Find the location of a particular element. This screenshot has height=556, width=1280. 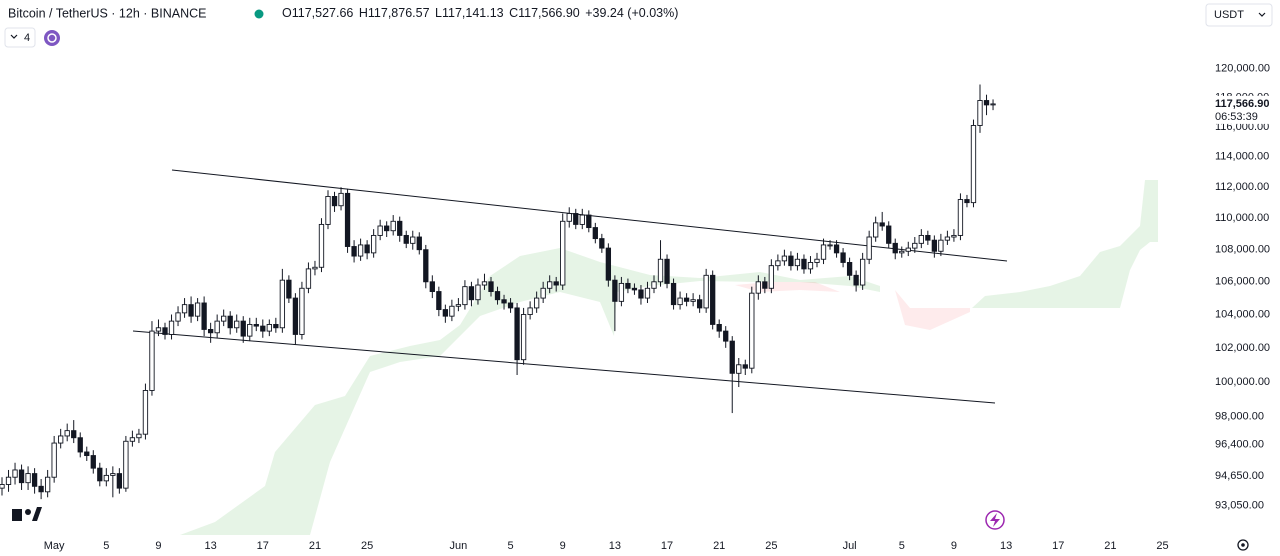

y-tick-label: 106,000.00 is located at coordinates (1242, 282).